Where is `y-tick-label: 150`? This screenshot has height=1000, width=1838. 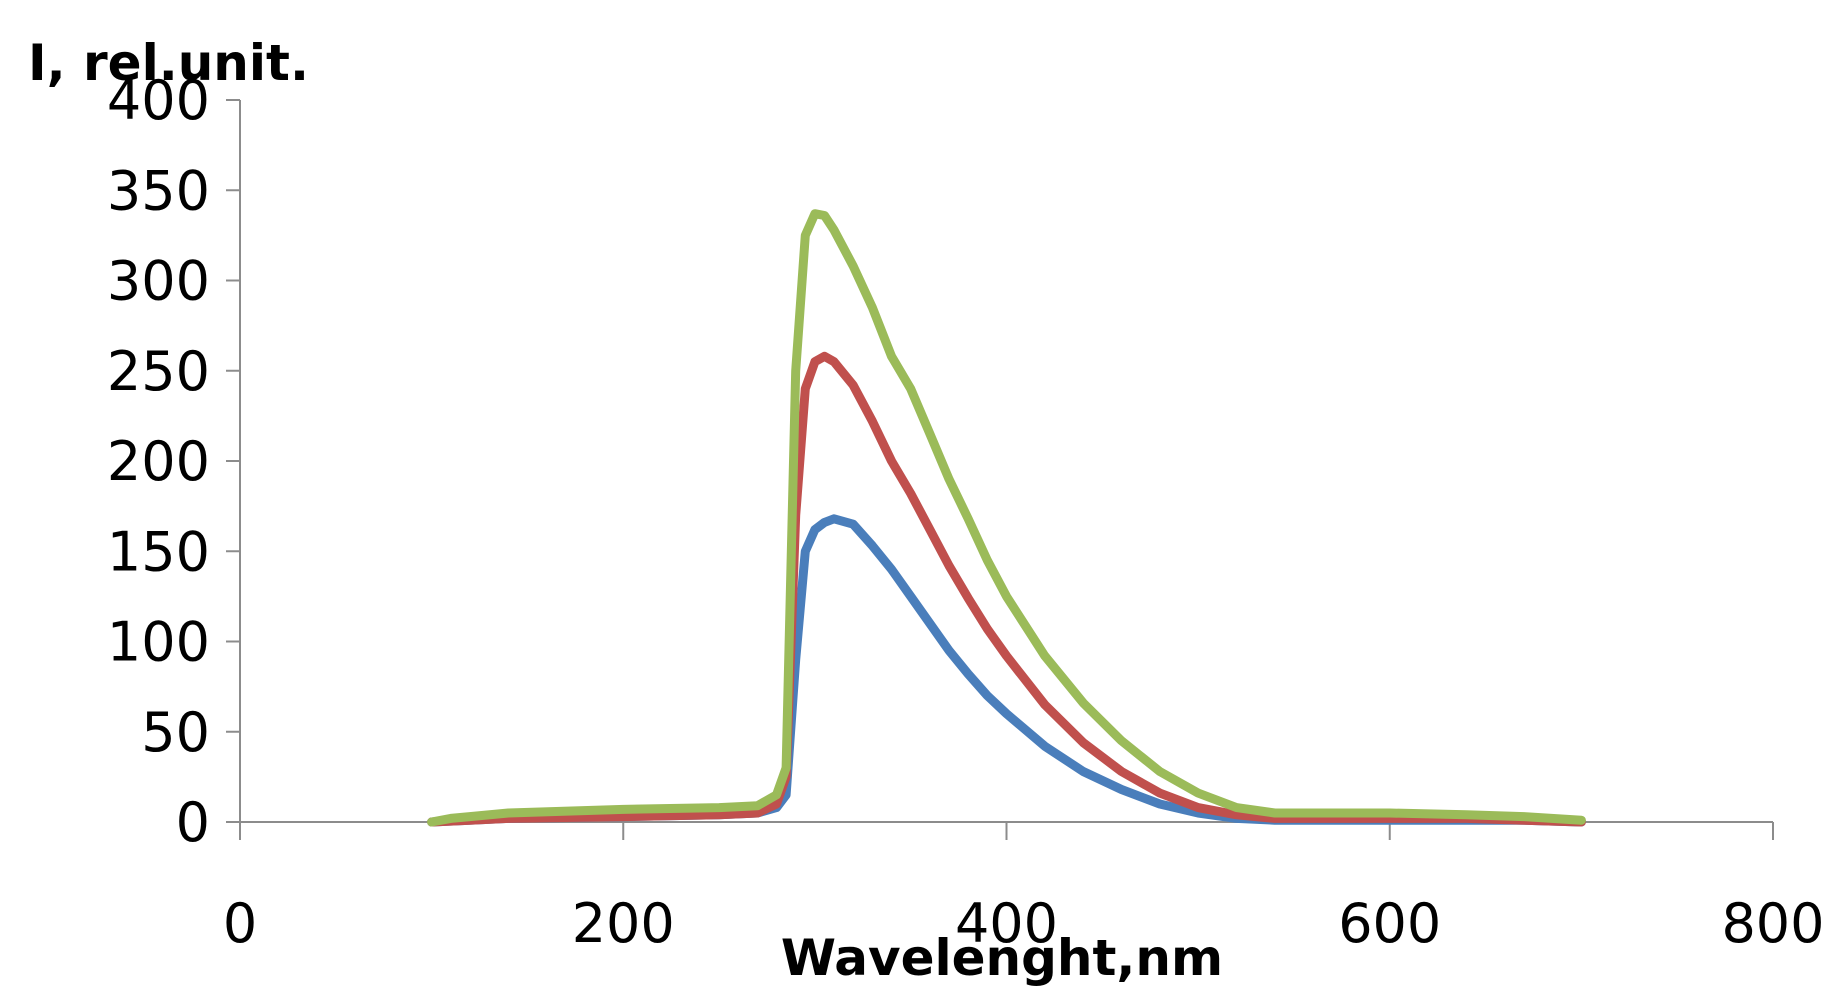 y-tick-label: 150 is located at coordinates (158, 551).